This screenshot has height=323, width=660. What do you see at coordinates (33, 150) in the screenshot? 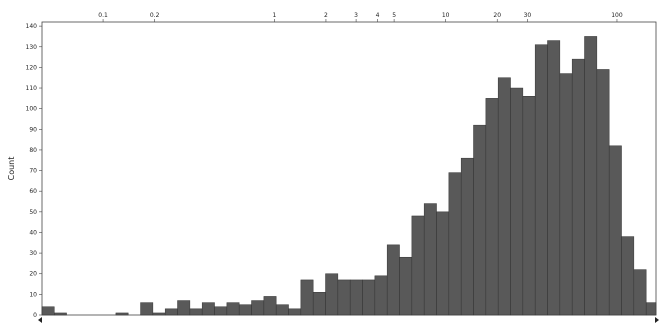
I see `y-tick-label: 80` at bounding box center [33, 150].